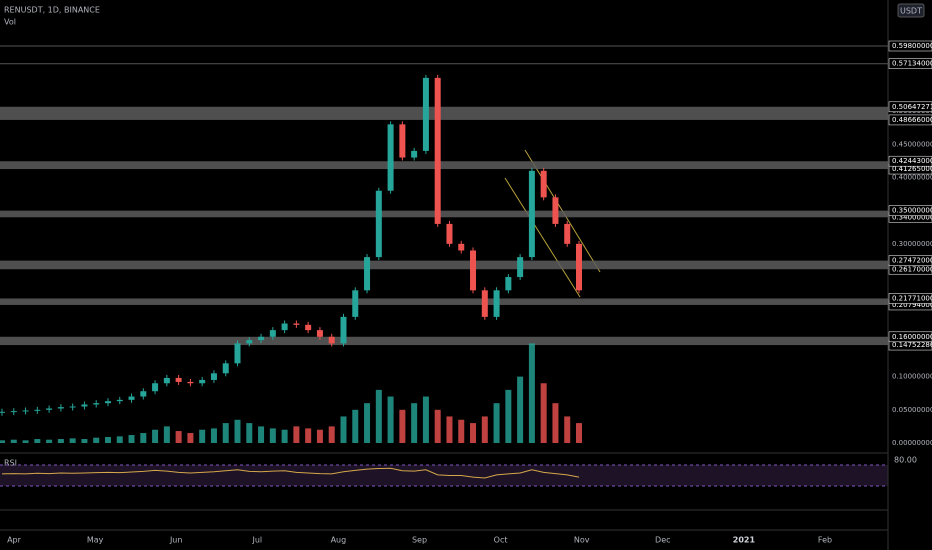 The height and width of the screenshot is (550, 932). I want to click on vol-label: Vol, so click(10, 22).